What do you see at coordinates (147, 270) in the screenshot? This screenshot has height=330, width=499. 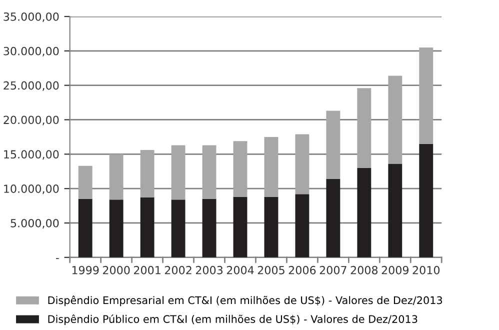 I see `x-tick-label: 2001` at bounding box center [147, 270].